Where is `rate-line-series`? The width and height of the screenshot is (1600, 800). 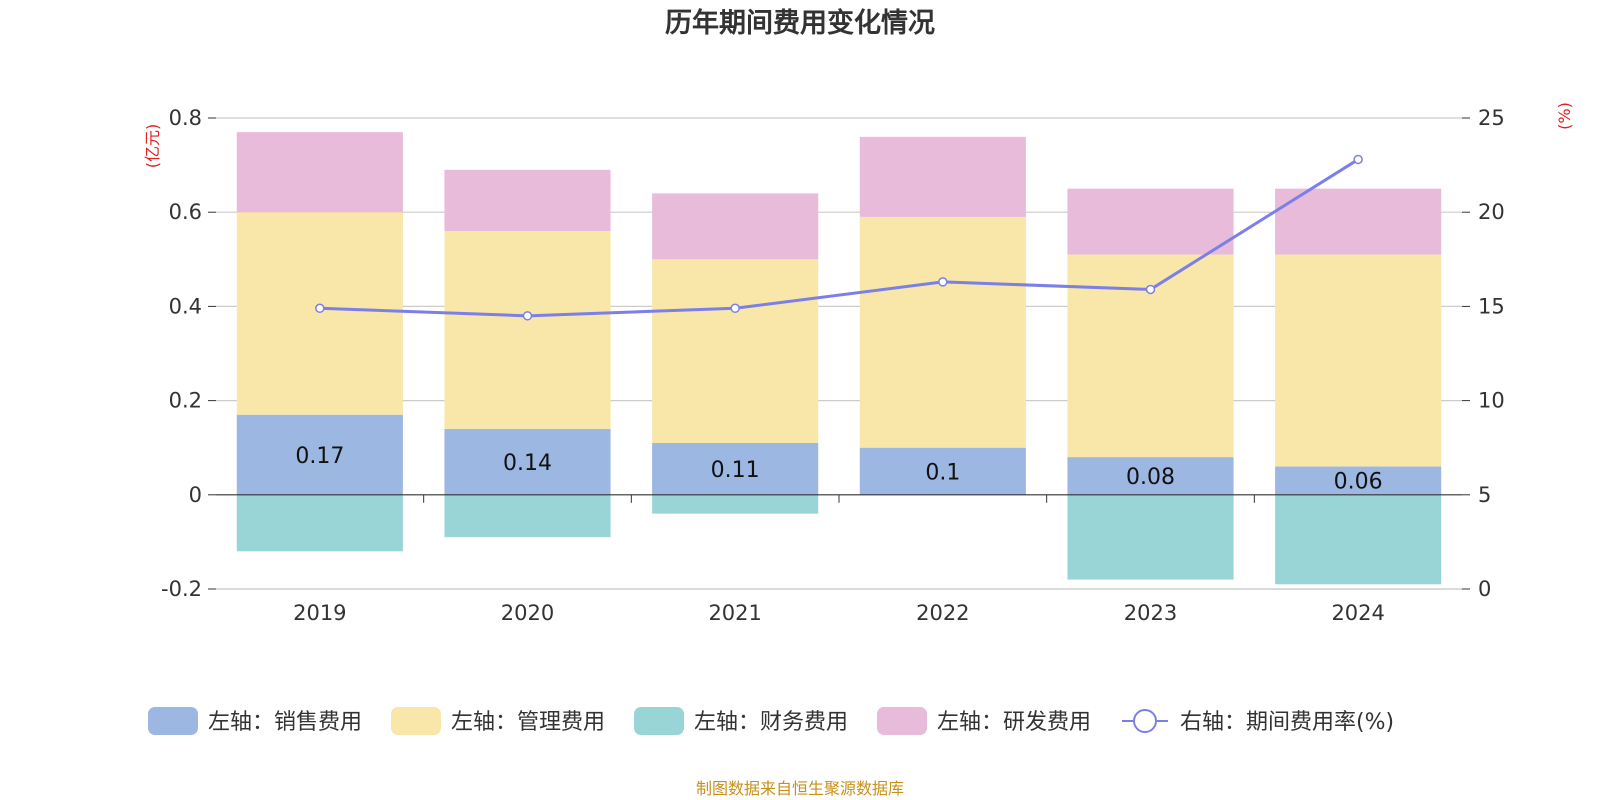 rate-line-series is located at coordinates (839, 237).